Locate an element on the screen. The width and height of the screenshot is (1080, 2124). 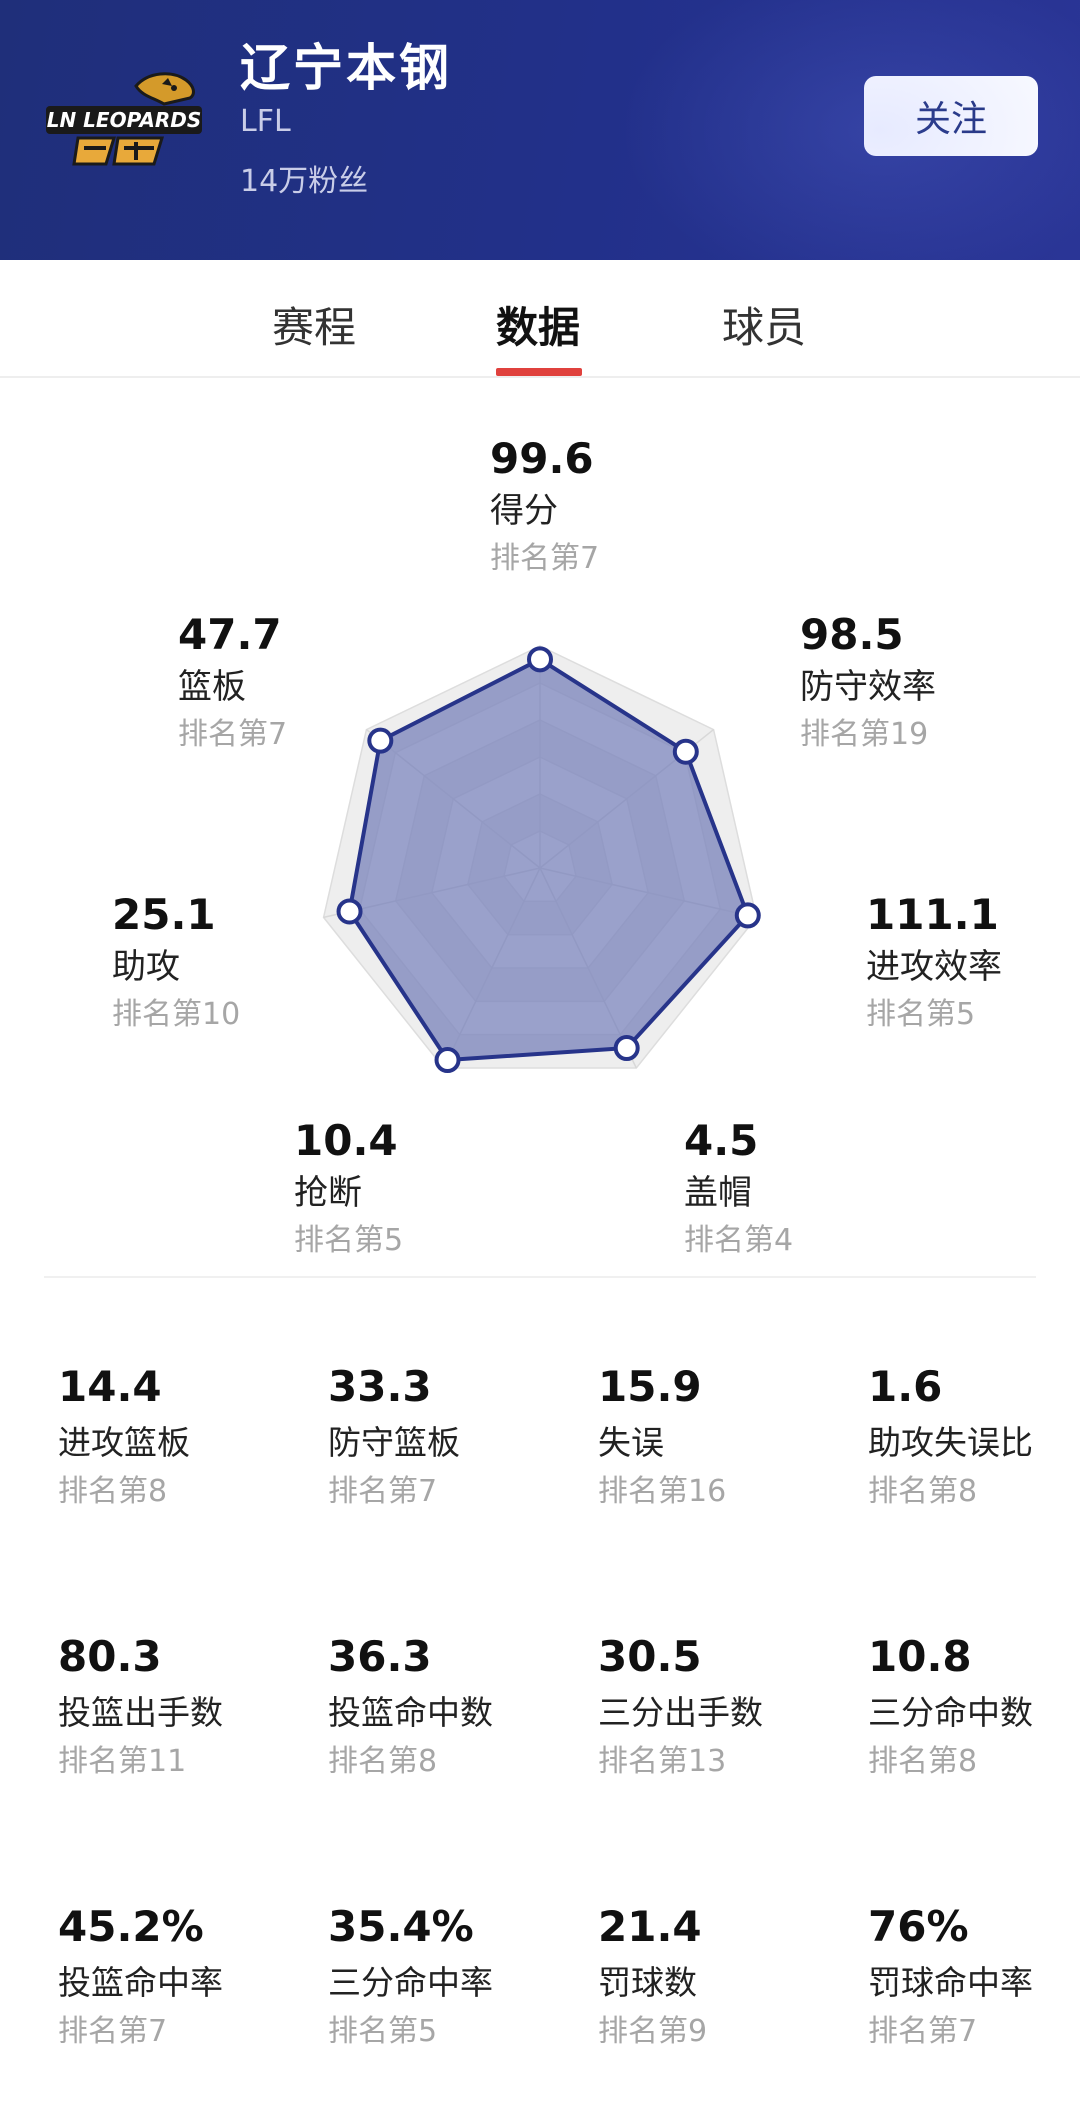
stat-assist-turnover-ratio: 1.6 助攻失误比 排名第8 is located at coordinates (974, 1436).